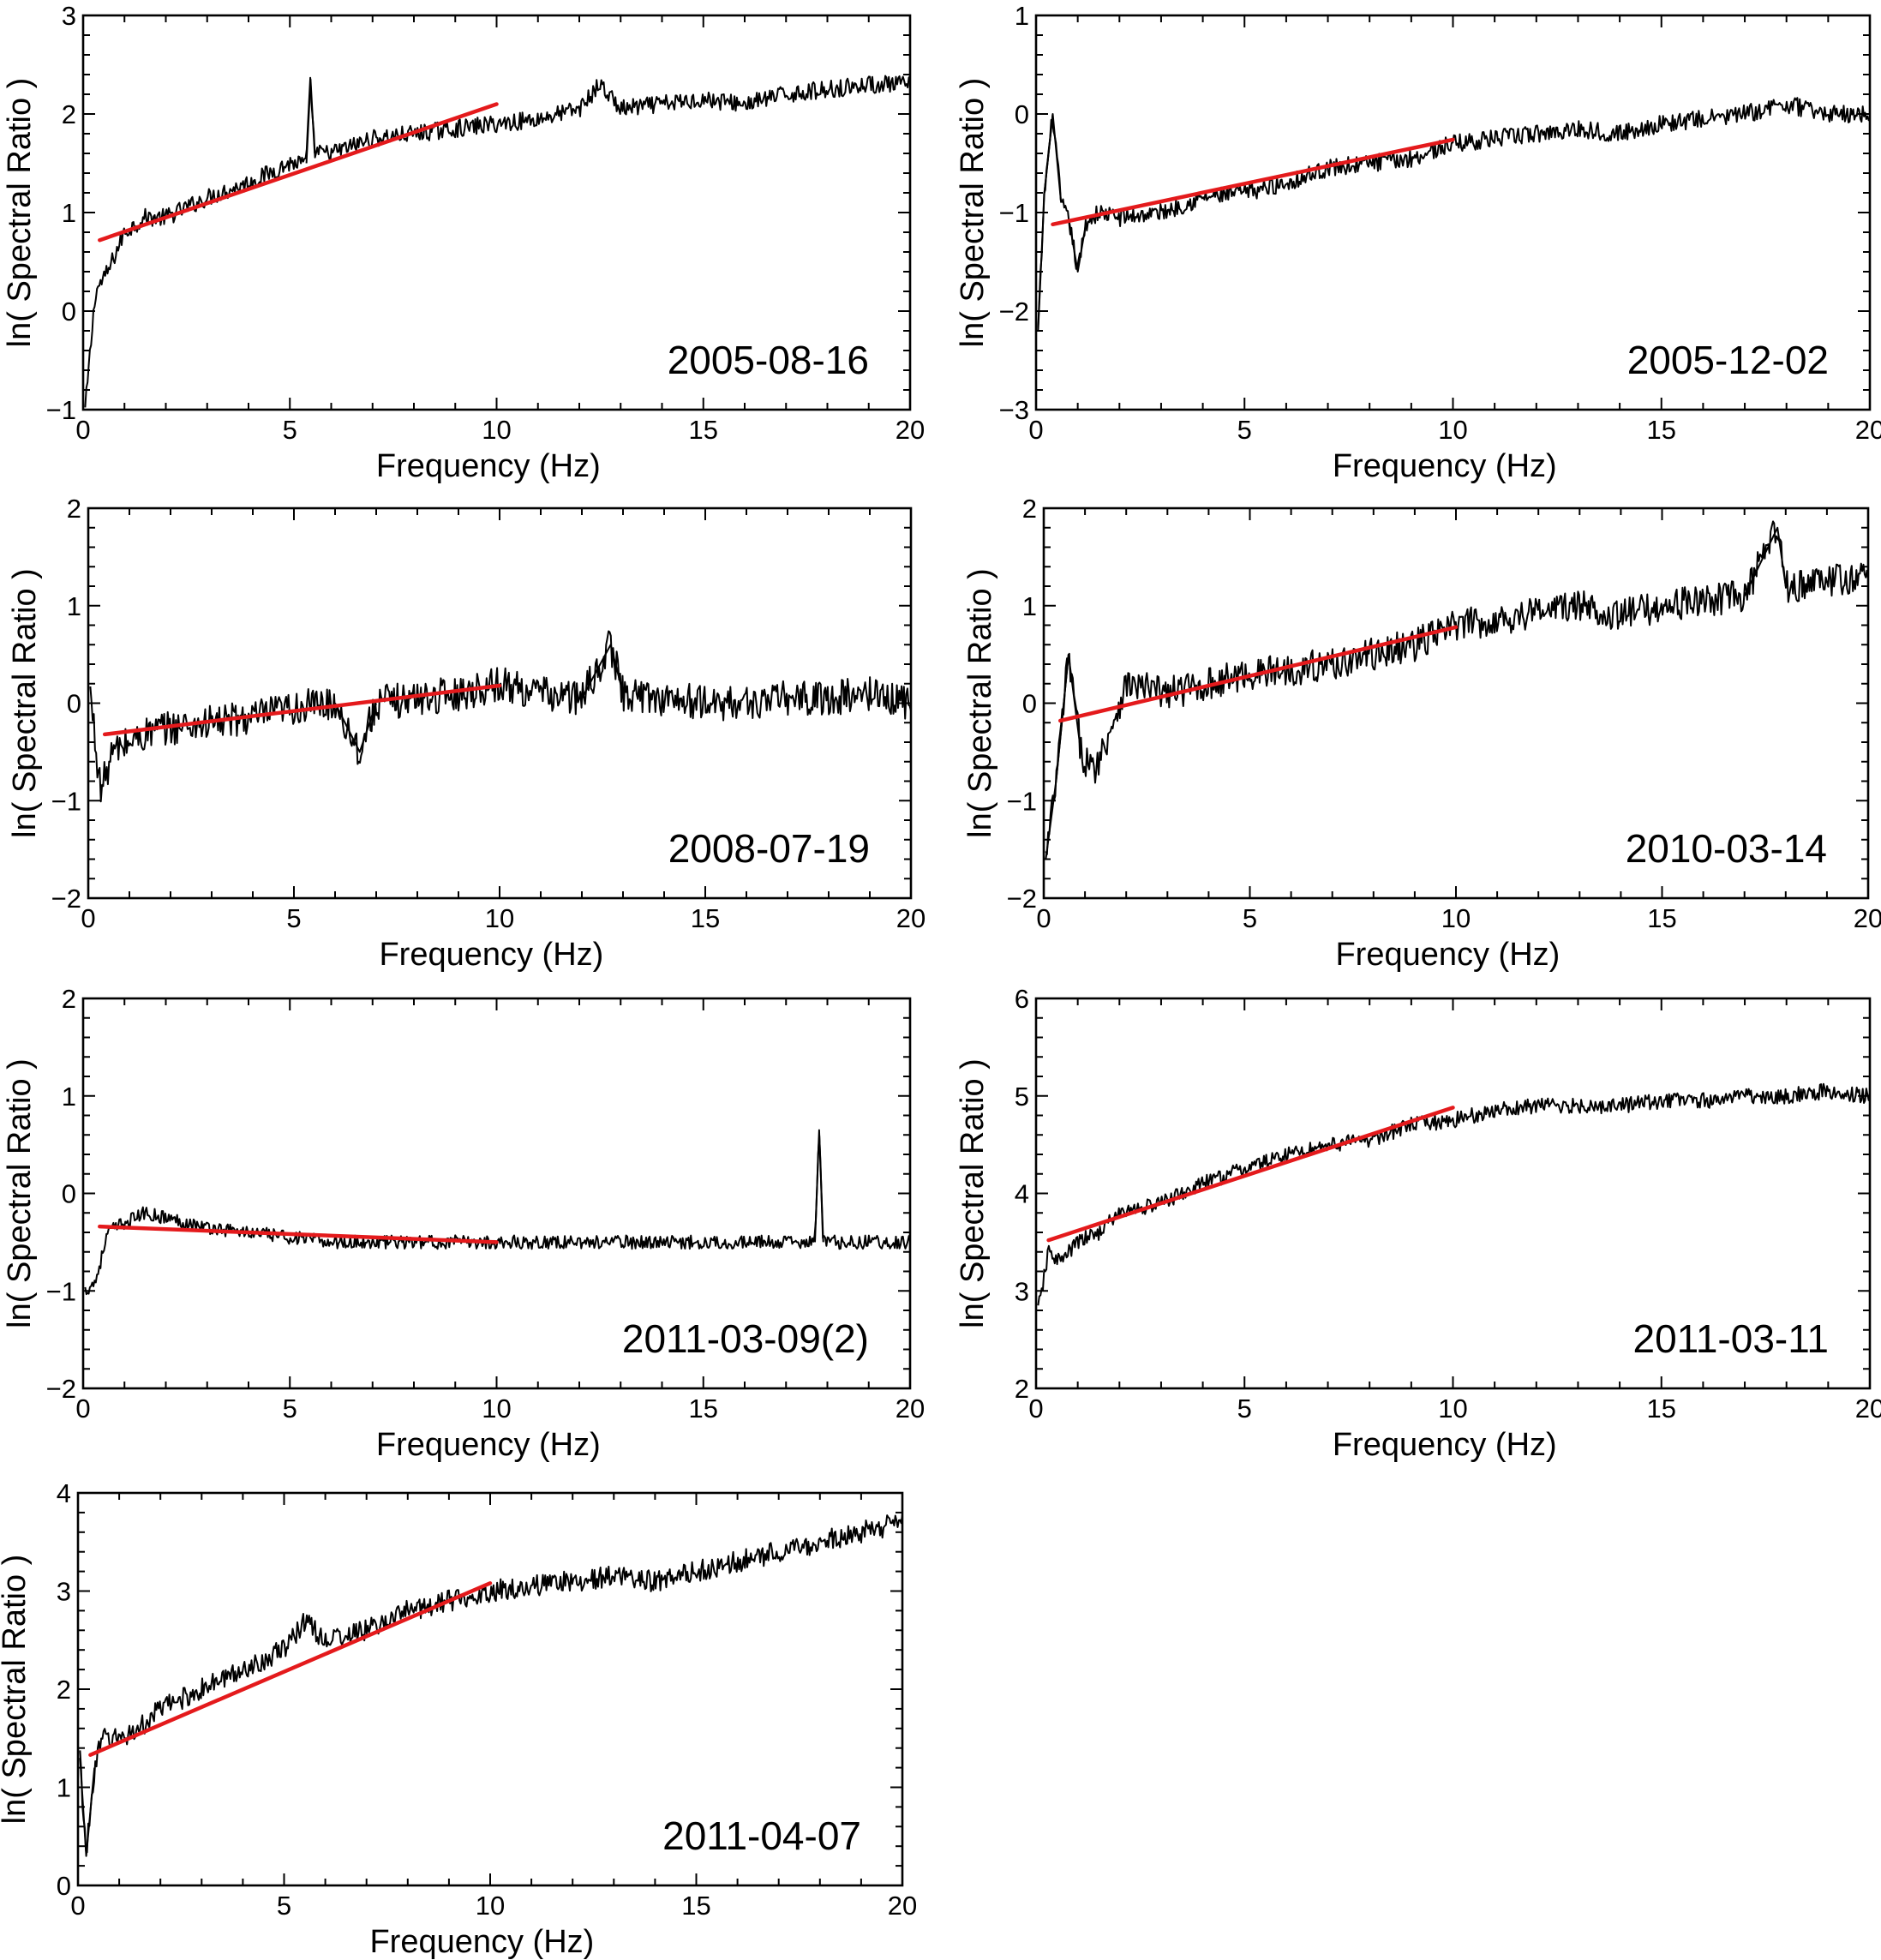  I want to click on event-date-label: 2008-07-19, so click(769, 848).